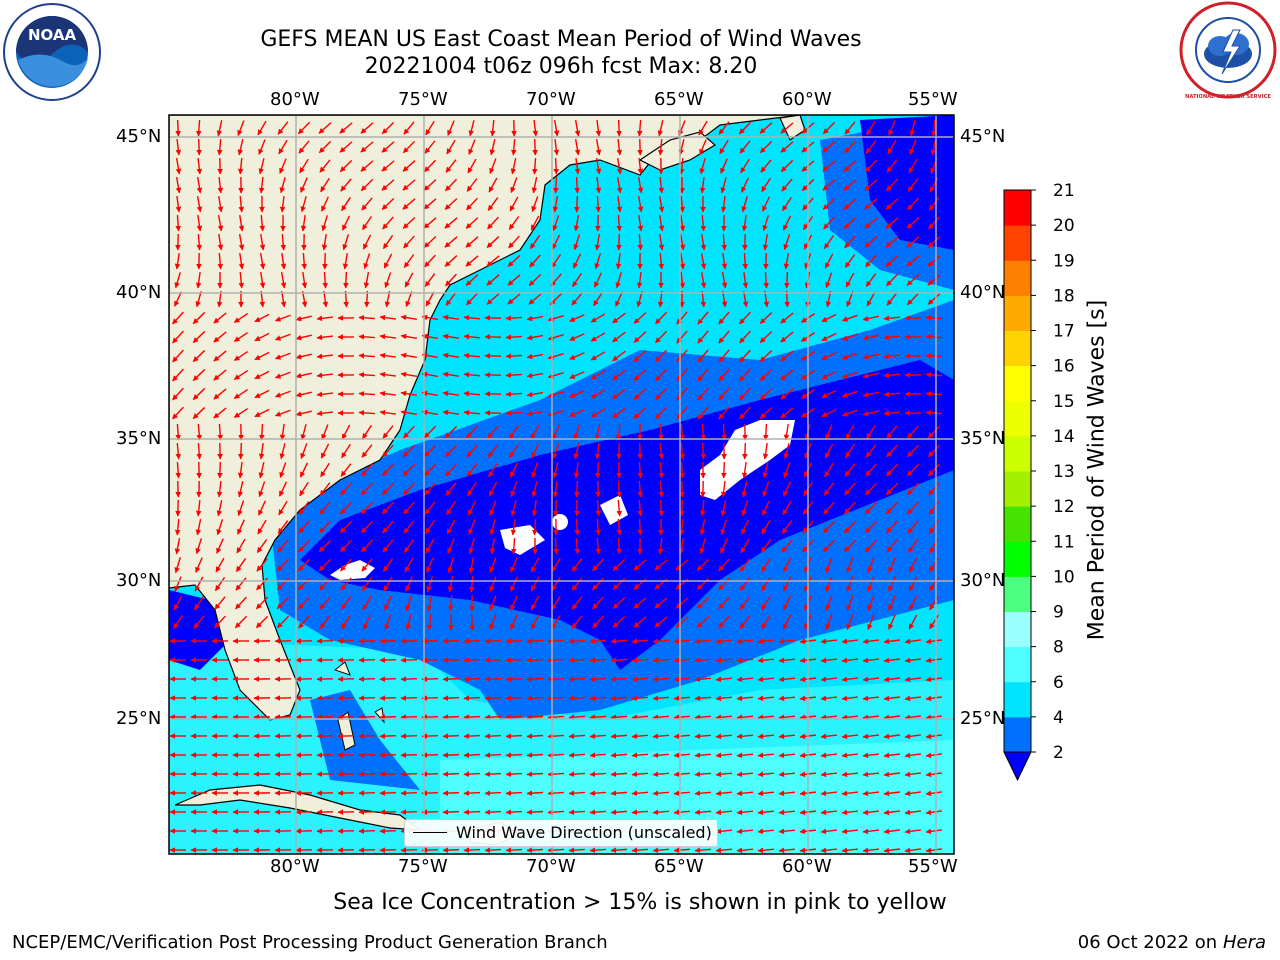 This screenshot has height=960, width=1280. Describe the element at coordinates (1039, 481) in the screenshot. I see `colorbar: 2 4 6 8 9 10 11 12 13 14 15 16 17 18 19 20 21` at that location.